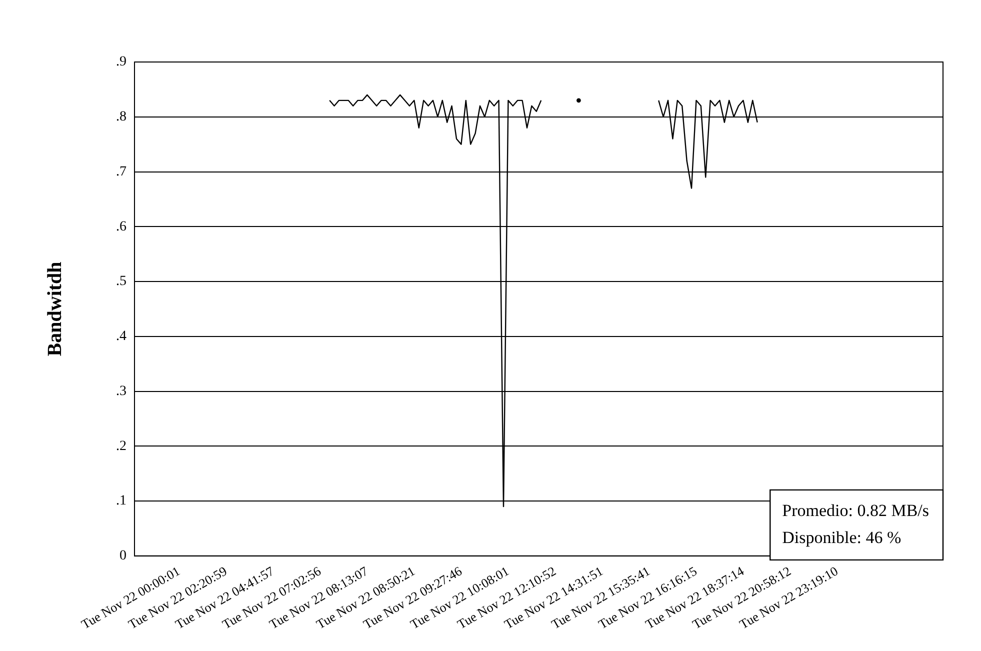  I want to click on y-axis-title: Bandwitdh, so click(55, 309).